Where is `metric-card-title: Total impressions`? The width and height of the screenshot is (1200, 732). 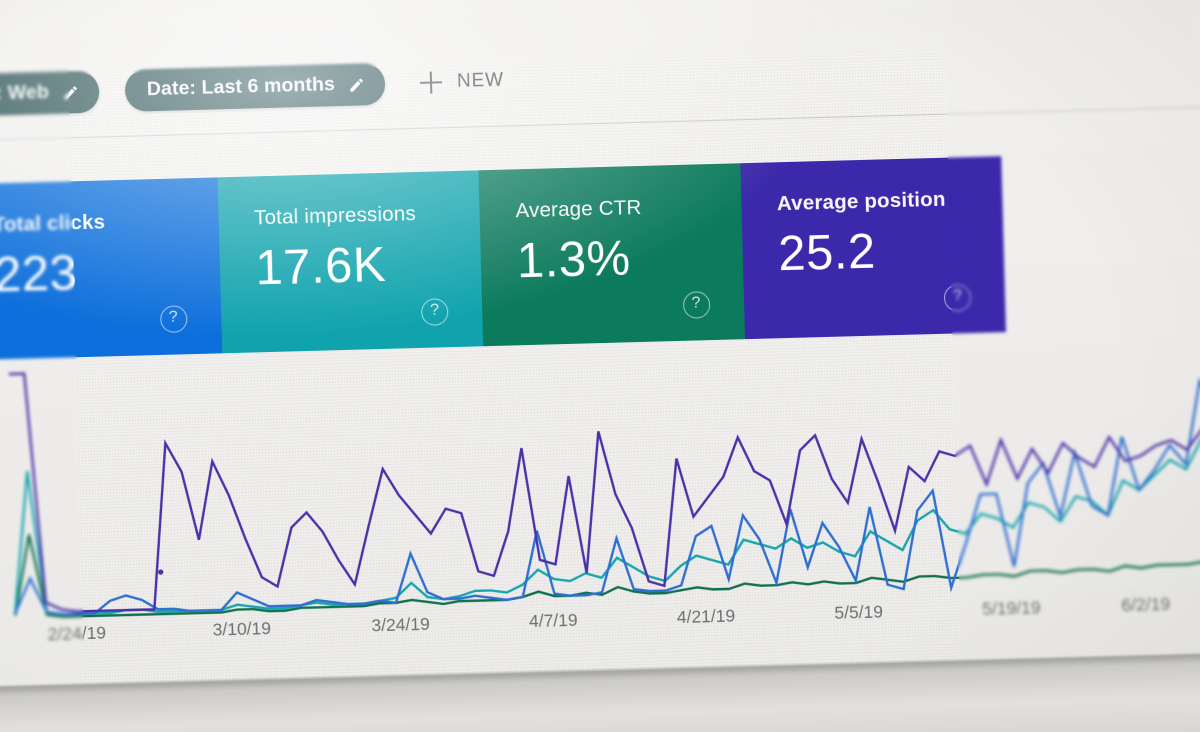 metric-card-title: Total impressions is located at coordinates (335, 216).